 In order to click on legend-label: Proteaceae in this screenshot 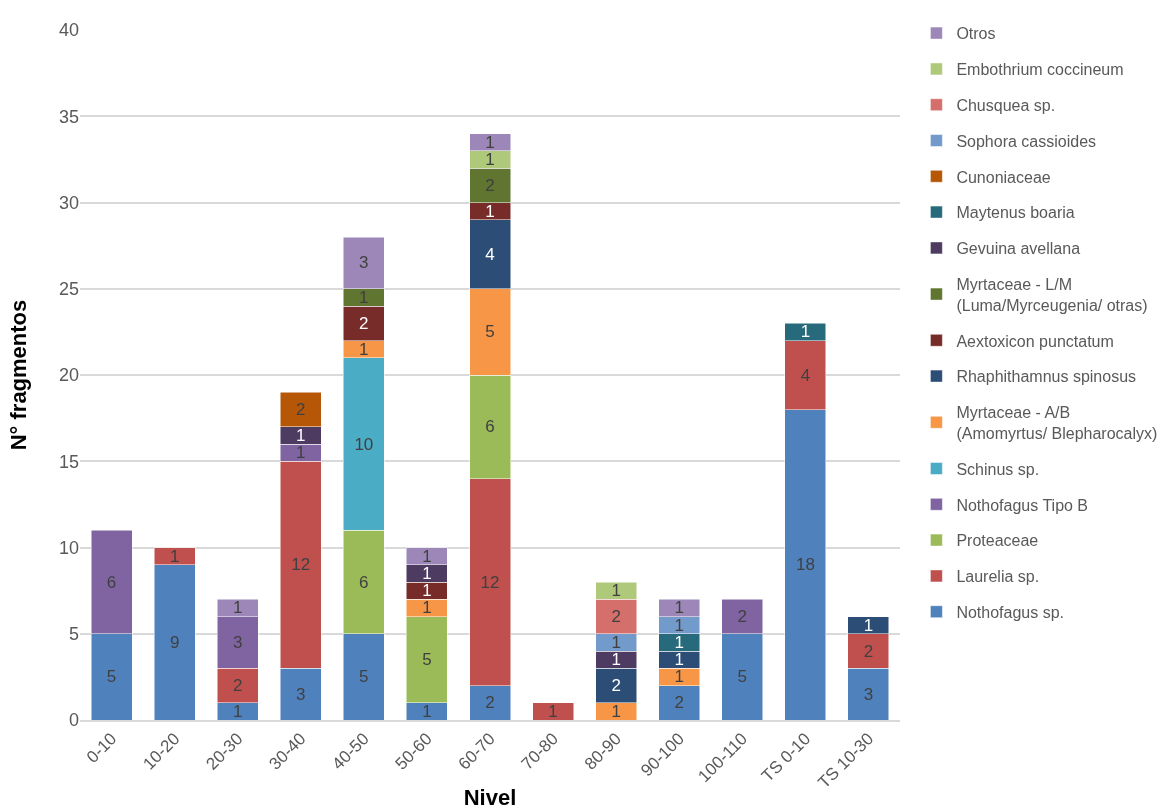, I will do `click(997, 541)`.